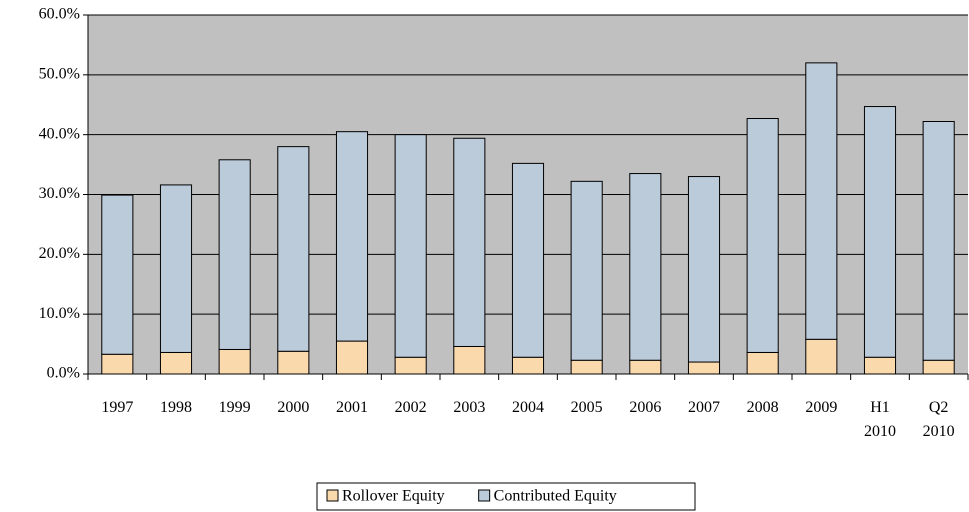 This screenshot has width=969, height=512. I want to click on y-tick-label: 40.0%, so click(59, 133).